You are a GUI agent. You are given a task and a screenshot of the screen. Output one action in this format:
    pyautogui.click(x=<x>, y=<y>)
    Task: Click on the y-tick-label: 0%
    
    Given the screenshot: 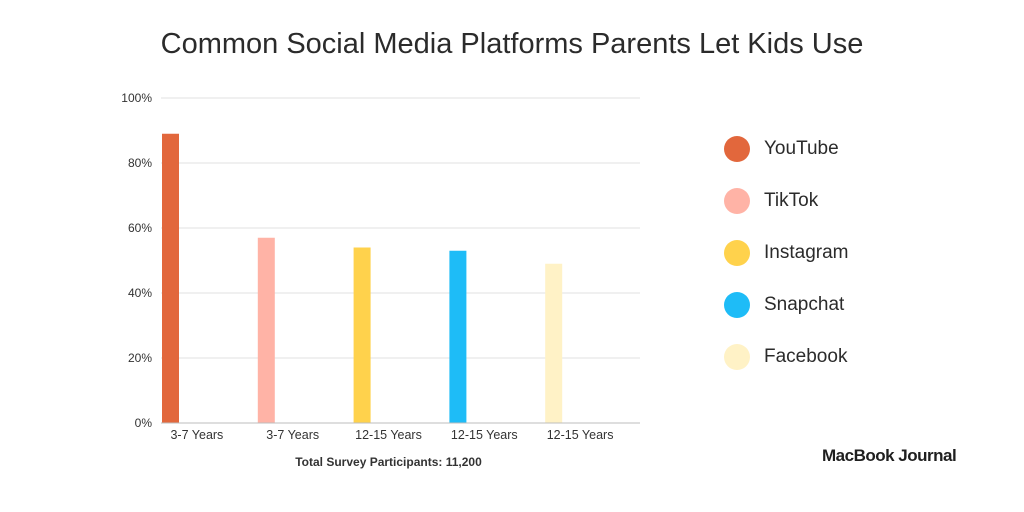 What is the action you would take?
    pyautogui.click(x=144, y=423)
    